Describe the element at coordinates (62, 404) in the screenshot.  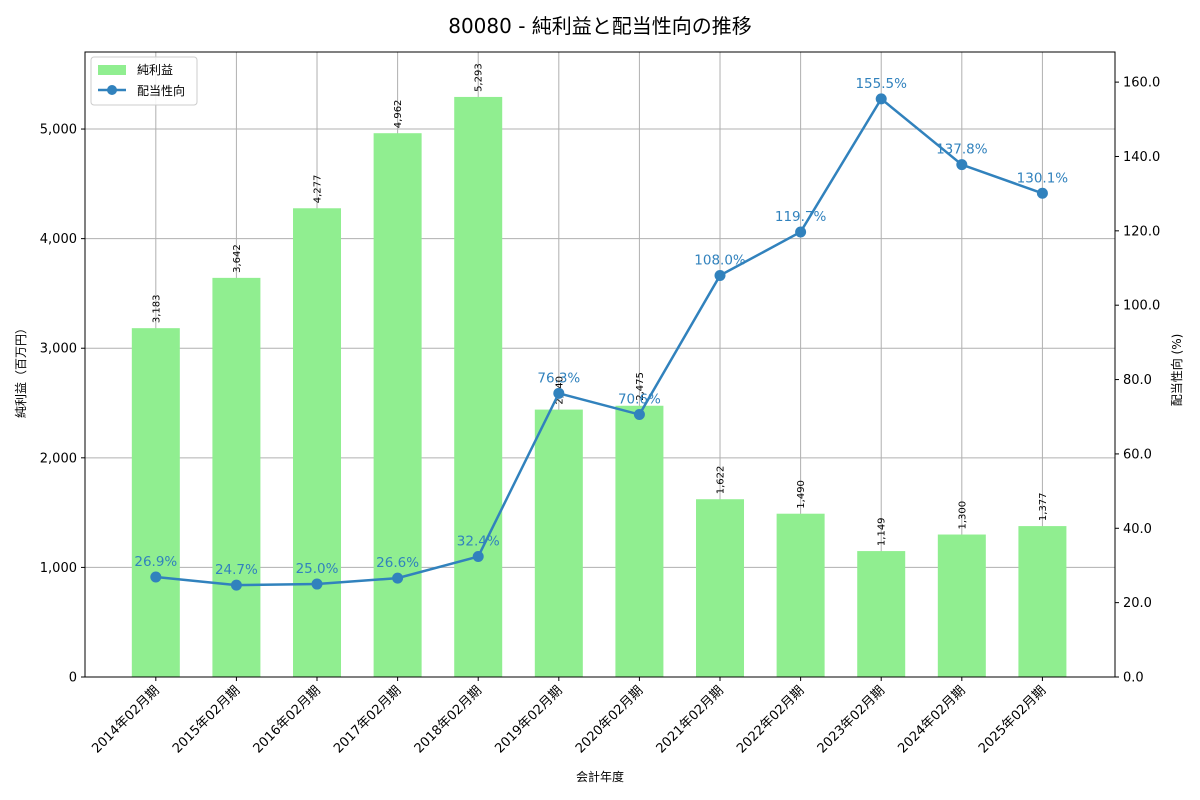
I see `left-y-axis: 0 1,000 2,000 3,000 4,000 5,000` at that location.